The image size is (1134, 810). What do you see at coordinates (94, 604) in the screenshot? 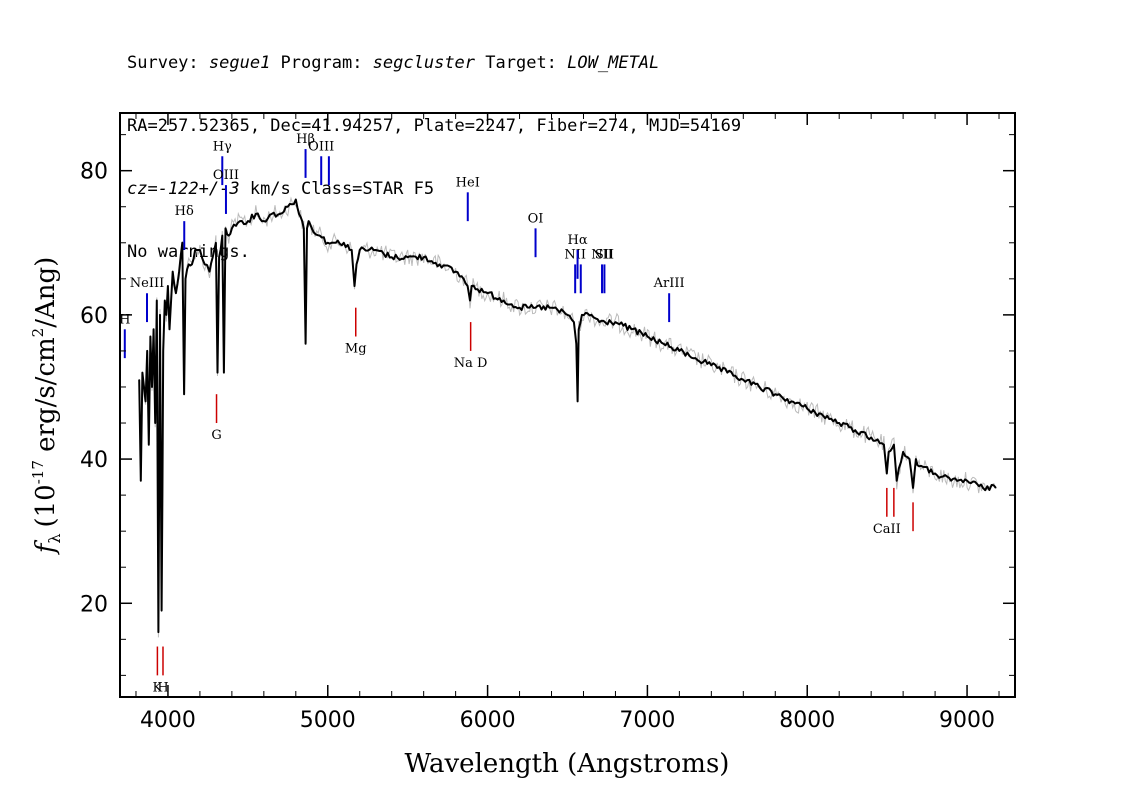
I see `y-tick-label: 20` at bounding box center [94, 604].